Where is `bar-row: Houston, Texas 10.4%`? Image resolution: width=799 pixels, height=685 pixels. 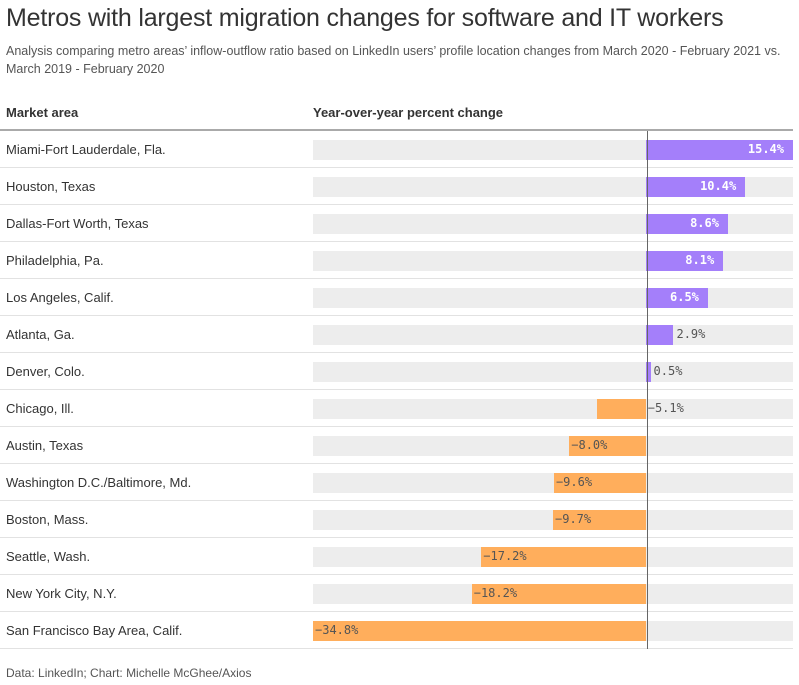 bar-row: Houston, Texas 10.4% is located at coordinates (396, 186).